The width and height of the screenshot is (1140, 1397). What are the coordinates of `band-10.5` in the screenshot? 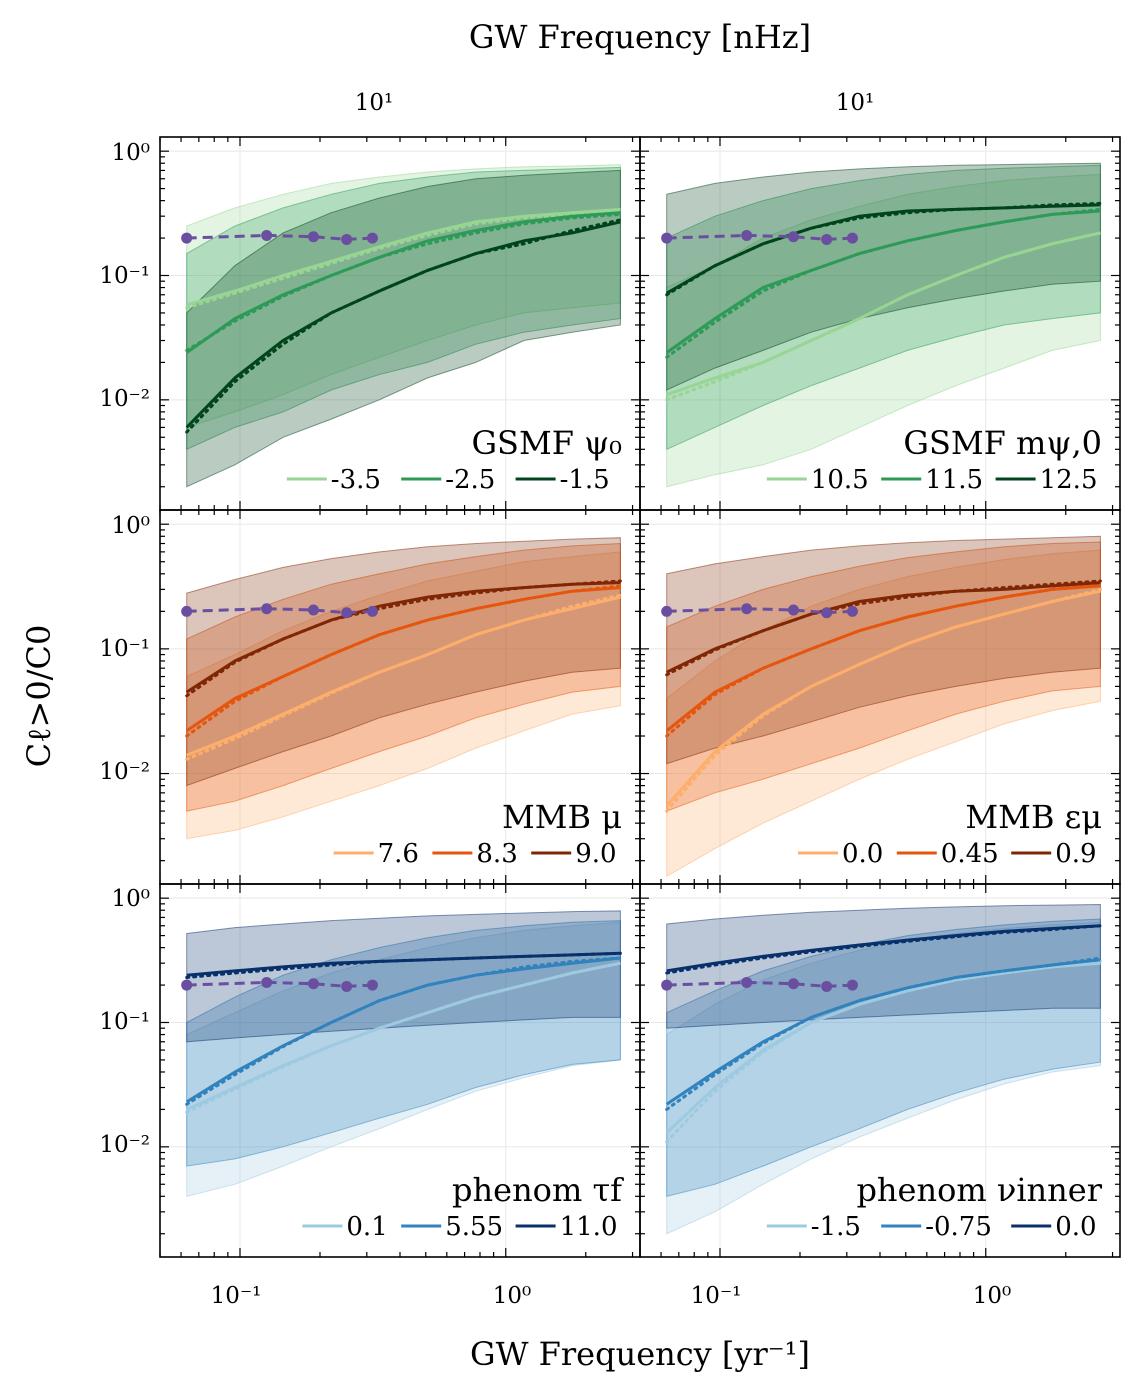 It's located at (883, 330).